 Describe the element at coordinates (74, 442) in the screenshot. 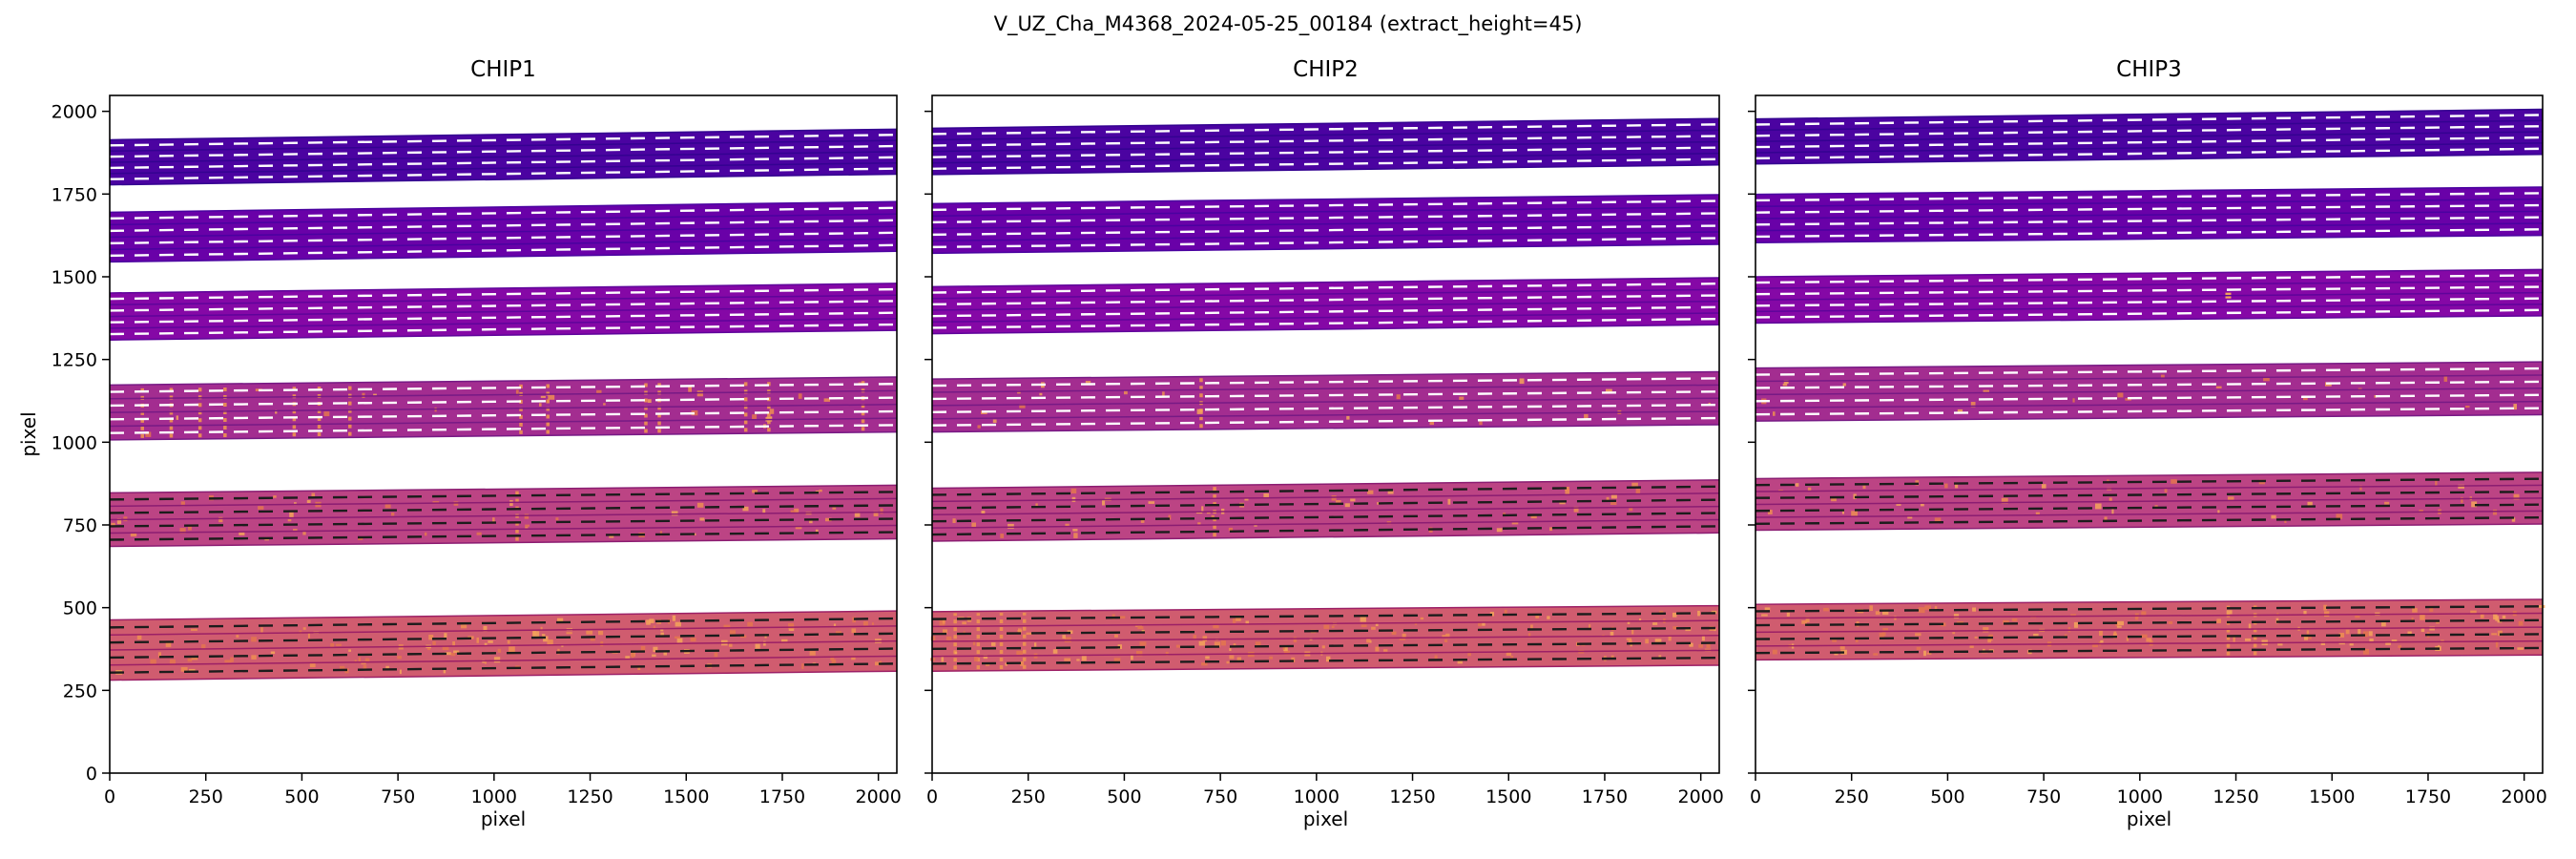

I see `y-tick-label: 1000` at that location.